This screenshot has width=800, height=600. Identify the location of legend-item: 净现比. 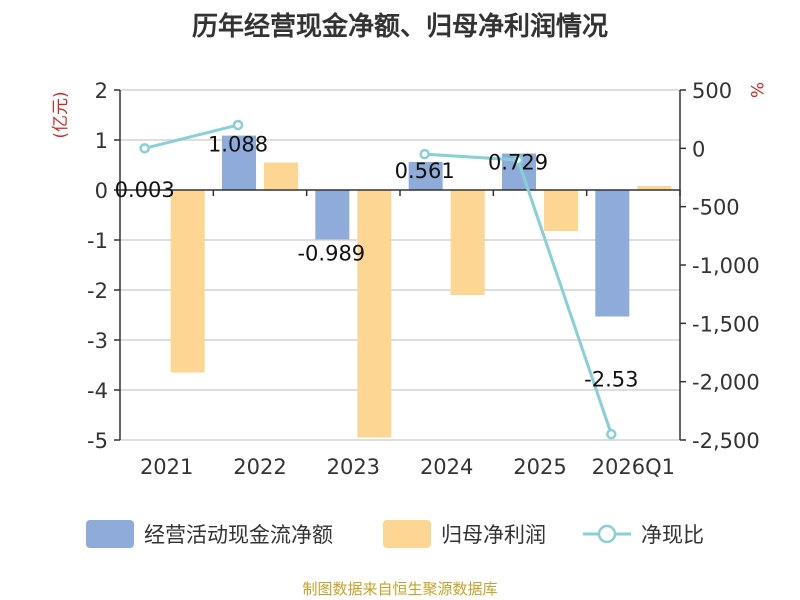
(643, 535).